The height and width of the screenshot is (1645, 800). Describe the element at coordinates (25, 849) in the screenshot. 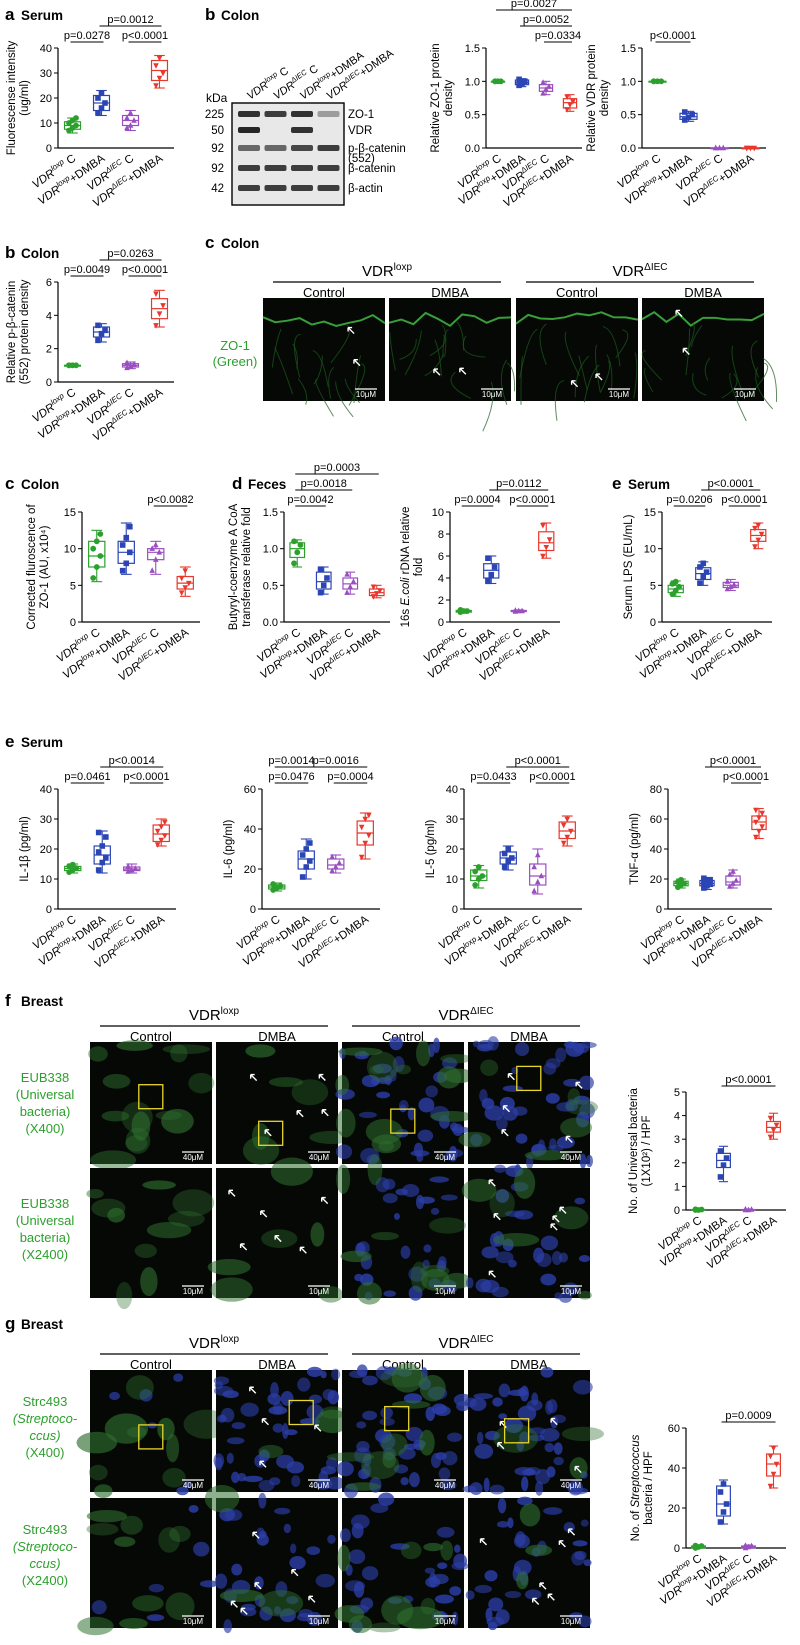

I see `y-axis-label: IL-1β (pg/ml)` at that location.